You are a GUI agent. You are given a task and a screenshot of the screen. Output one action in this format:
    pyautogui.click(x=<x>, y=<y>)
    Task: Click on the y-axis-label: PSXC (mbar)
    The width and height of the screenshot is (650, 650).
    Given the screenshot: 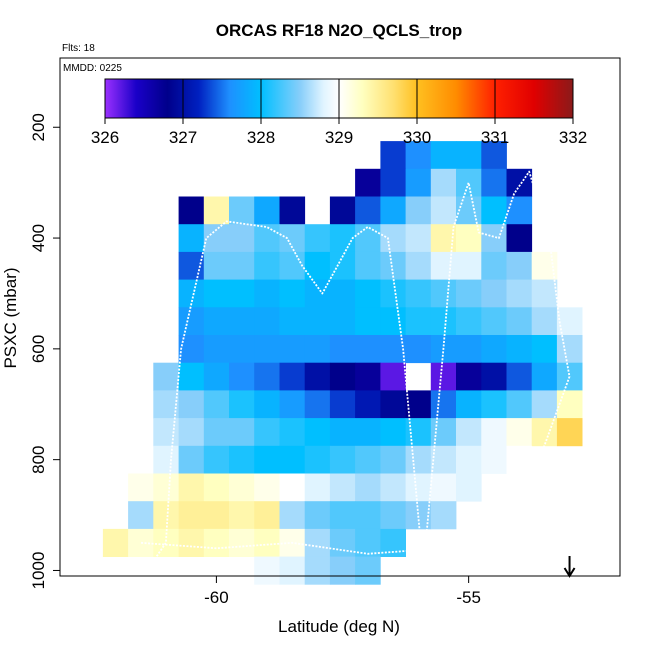 What is the action you would take?
    pyautogui.click(x=10, y=317)
    